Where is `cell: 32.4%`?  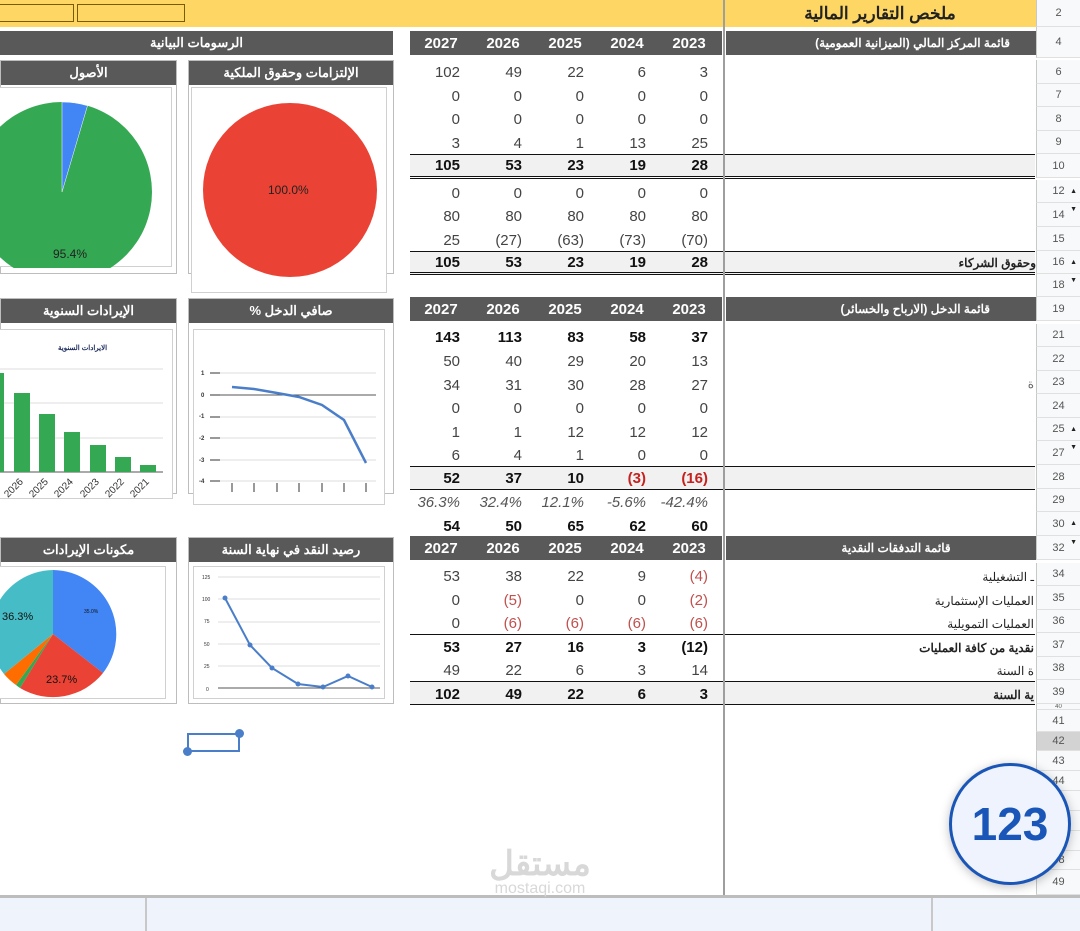 cell: 32.4% is located at coordinates (500, 502).